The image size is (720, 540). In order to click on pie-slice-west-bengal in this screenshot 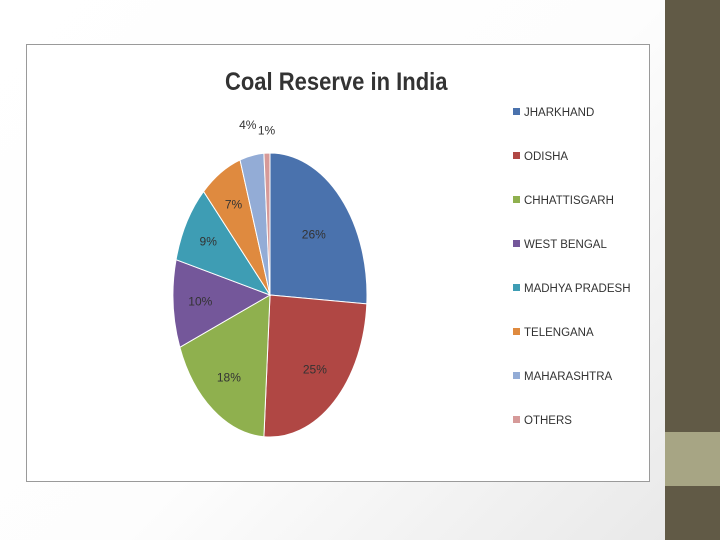, I will do `click(222, 304)`.